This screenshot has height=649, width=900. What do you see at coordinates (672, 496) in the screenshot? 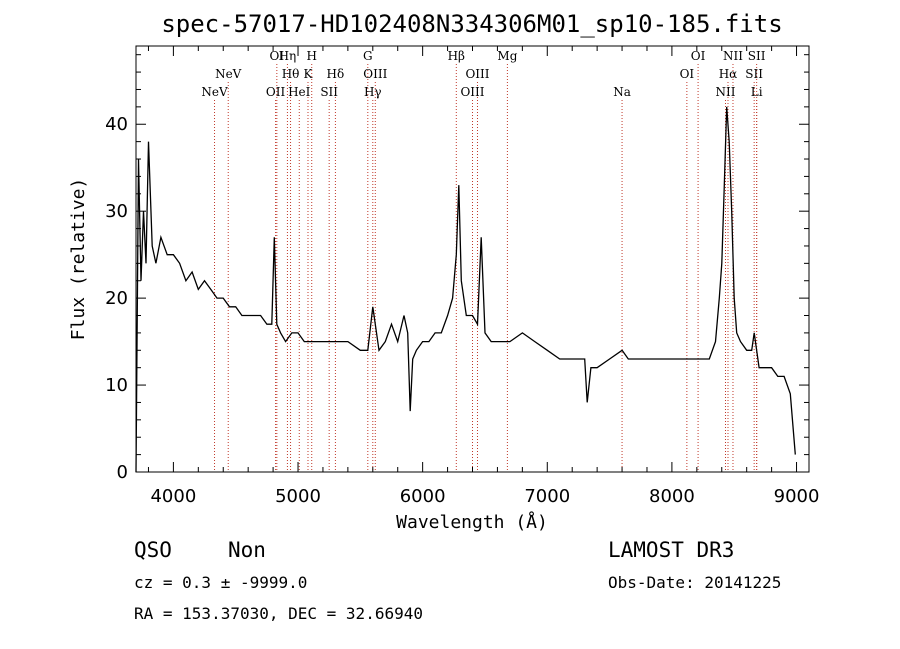
I see `x-tick-label: 8000` at bounding box center [672, 496].